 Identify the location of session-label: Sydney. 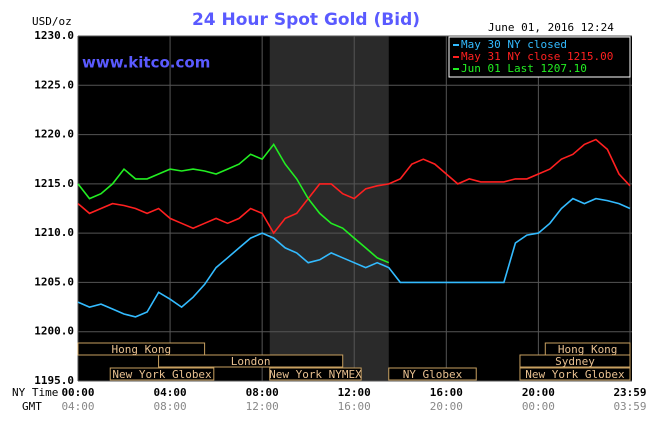
(575, 361).